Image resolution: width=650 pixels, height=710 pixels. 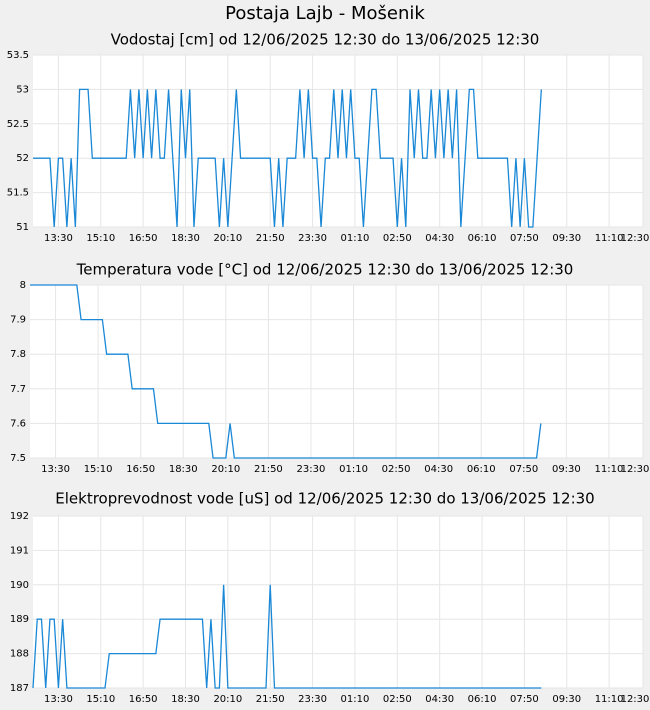 What do you see at coordinates (325, 13) in the screenshot?
I see `page-title: Postaja Lajb - Mošenik` at bounding box center [325, 13].